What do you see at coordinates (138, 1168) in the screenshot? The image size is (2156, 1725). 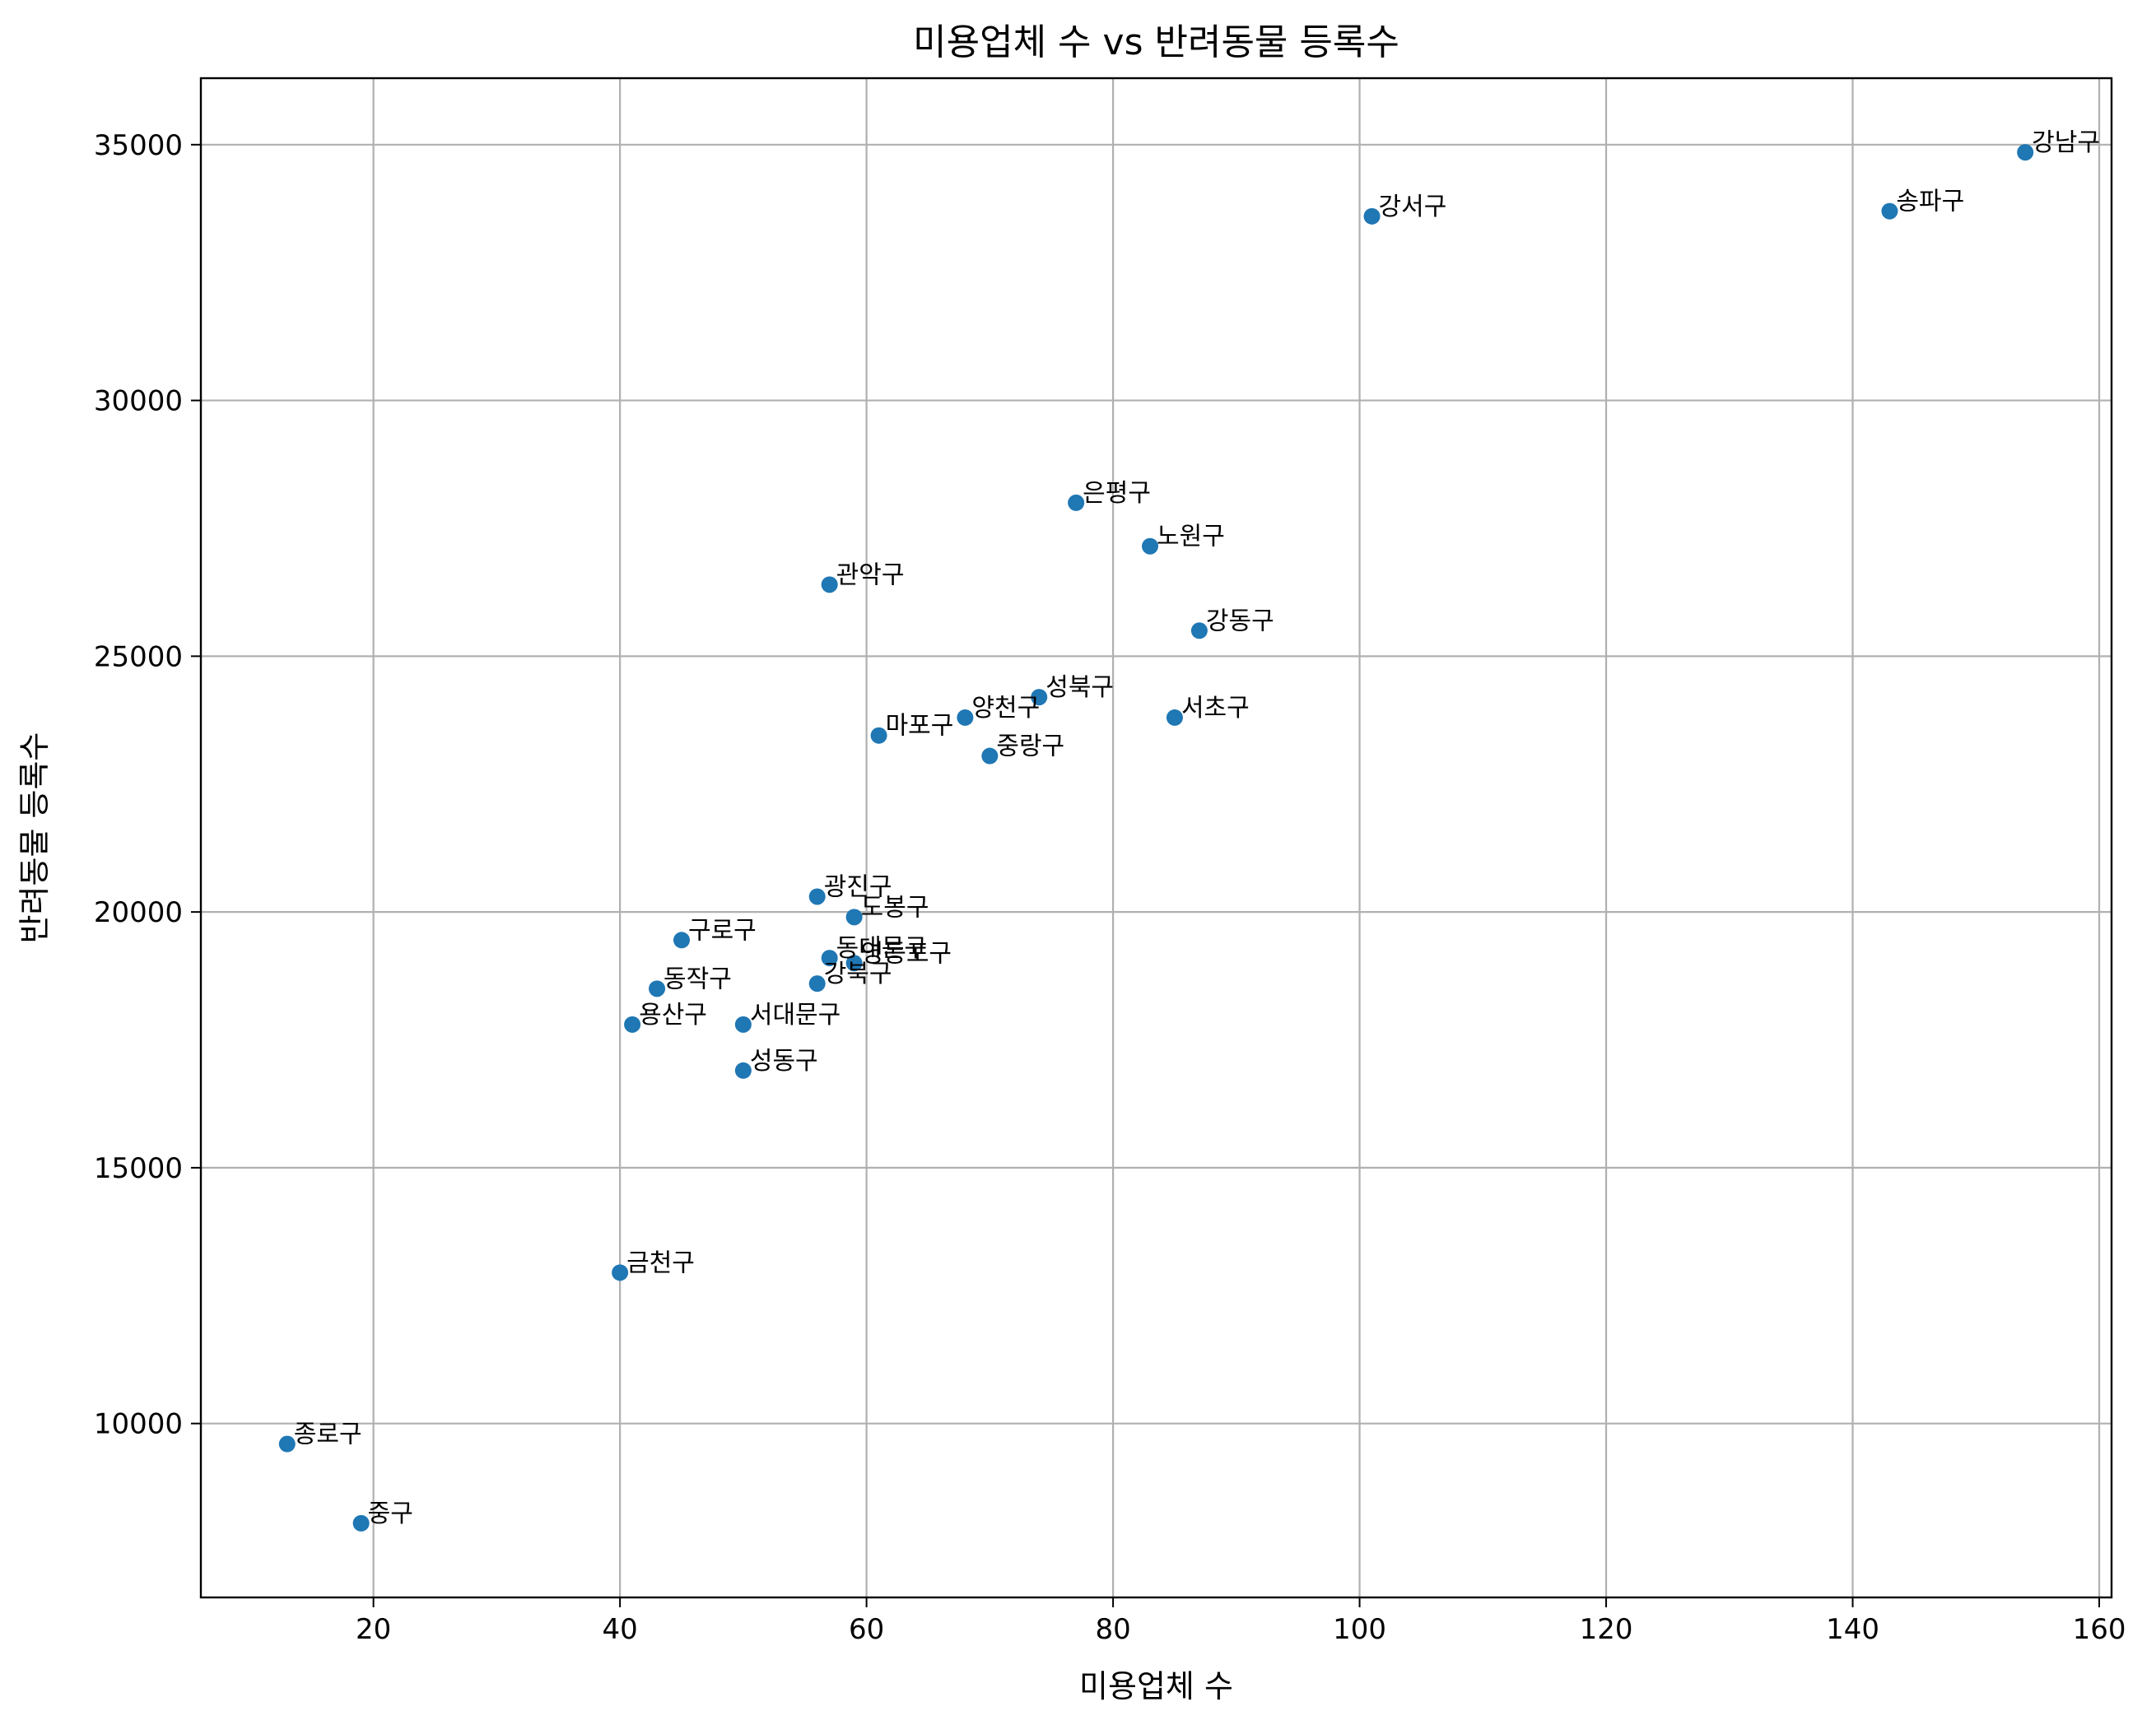 I see `y-tick-label: 15000` at bounding box center [138, 1168].